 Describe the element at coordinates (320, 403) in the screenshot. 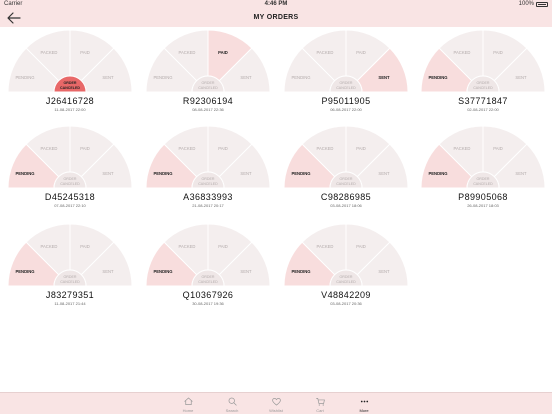

I see `tab-cart: Cart` at that location.